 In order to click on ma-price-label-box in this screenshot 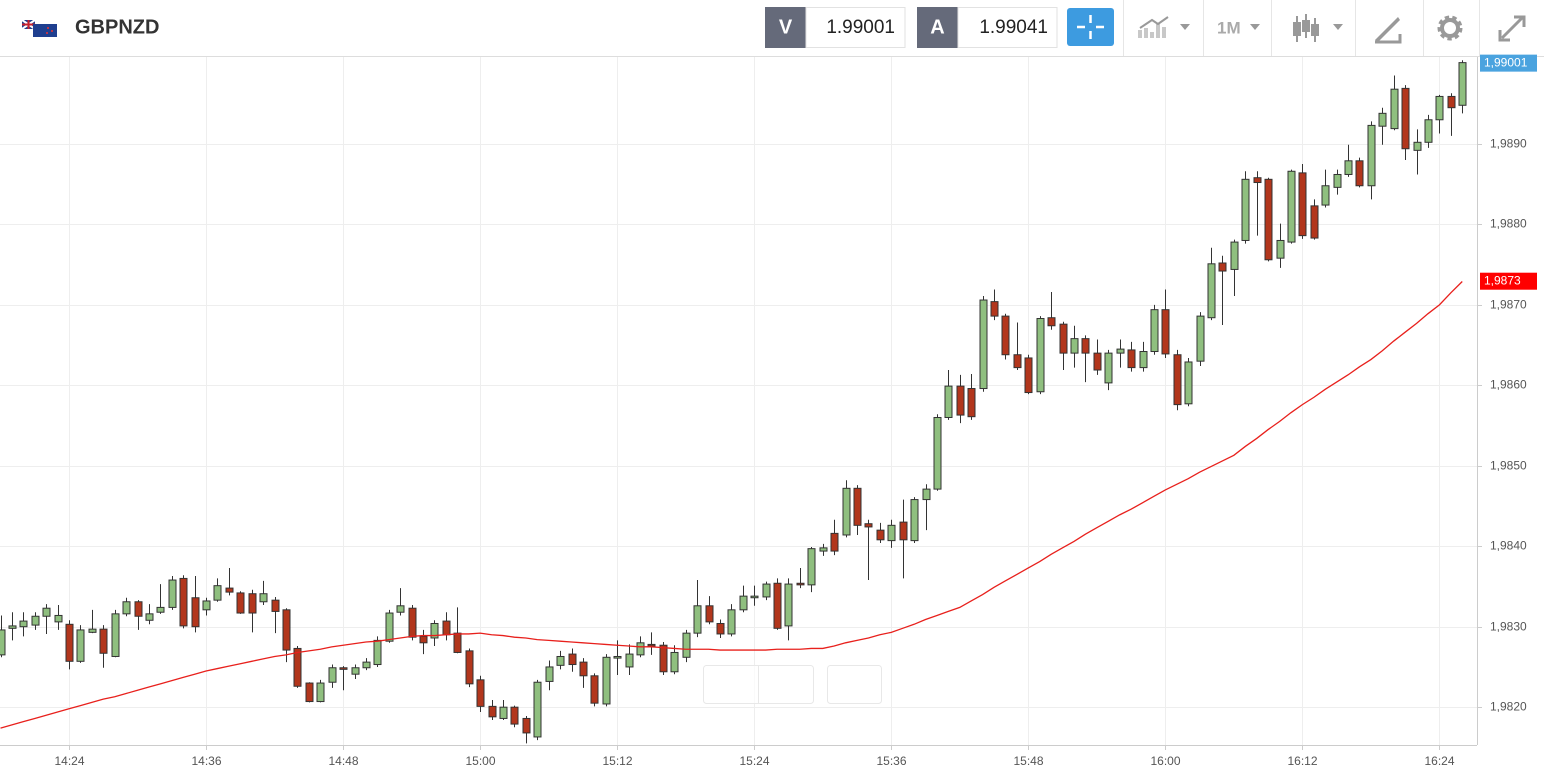, I will do `click(1508, 281)`.